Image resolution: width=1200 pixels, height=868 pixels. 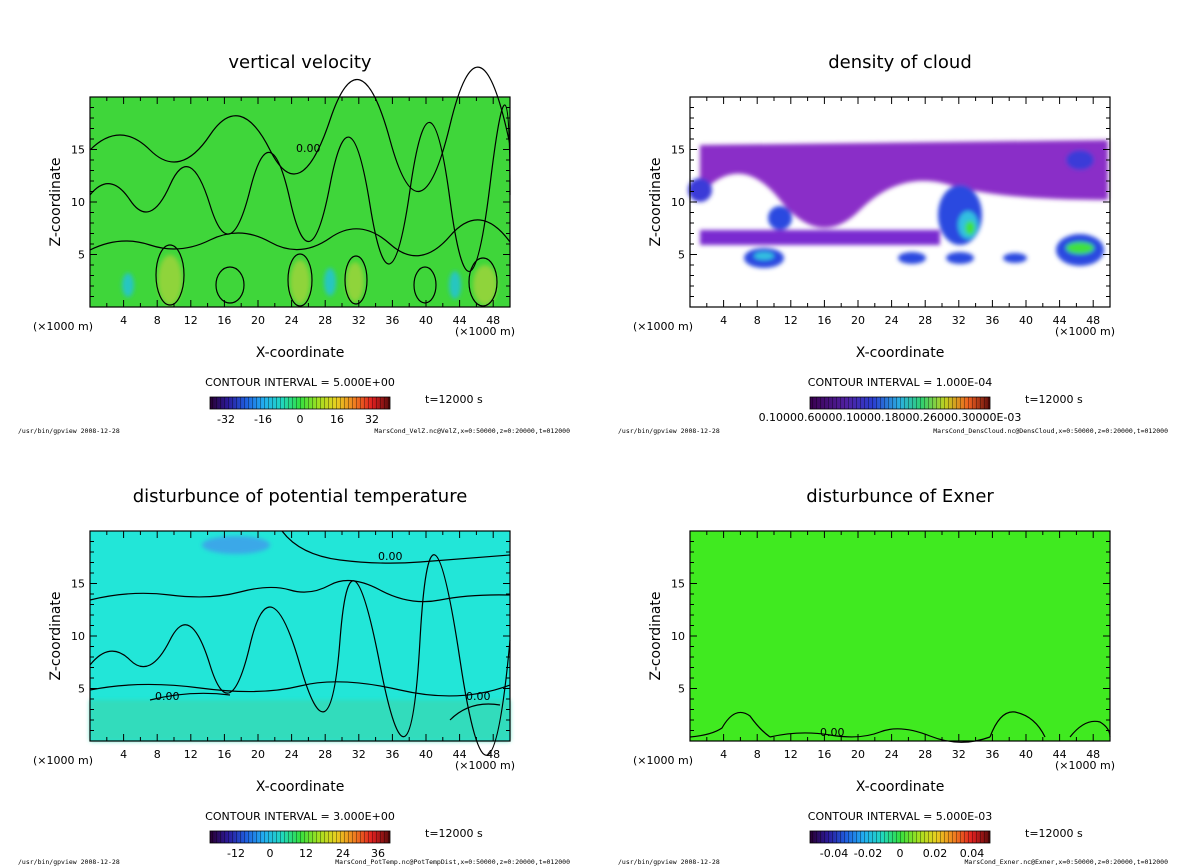 I want to click on chart-title: density of cloud, so click(x=900, y=62).